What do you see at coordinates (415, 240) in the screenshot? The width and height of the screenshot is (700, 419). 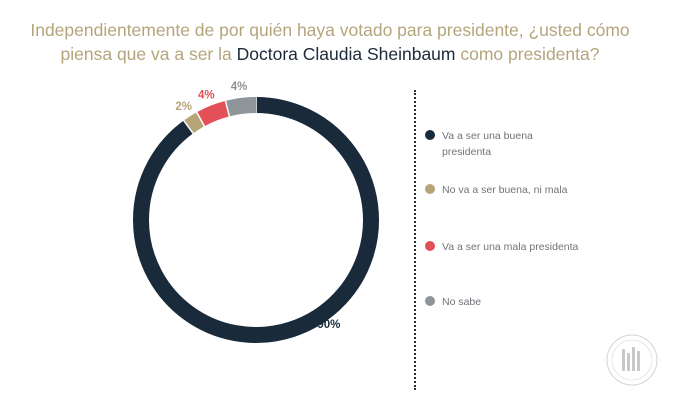 I see `legend-divider` at bounding box center [415, 240].